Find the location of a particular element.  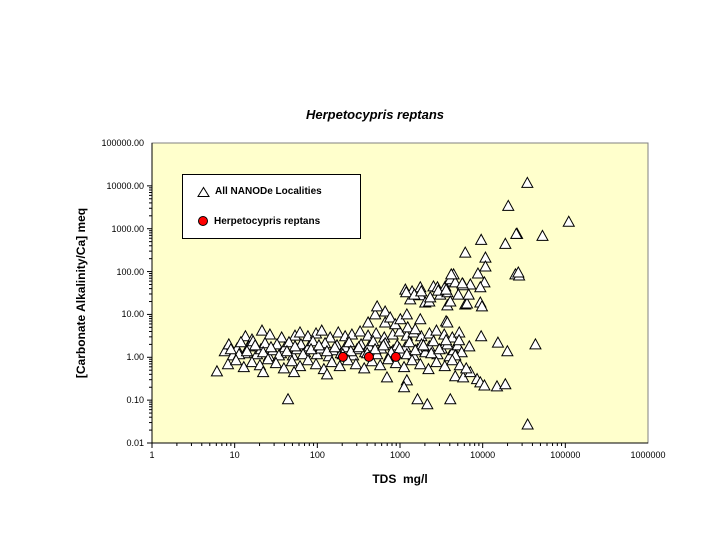

x-tick-label: 10 is located at coordinates (234, 455).